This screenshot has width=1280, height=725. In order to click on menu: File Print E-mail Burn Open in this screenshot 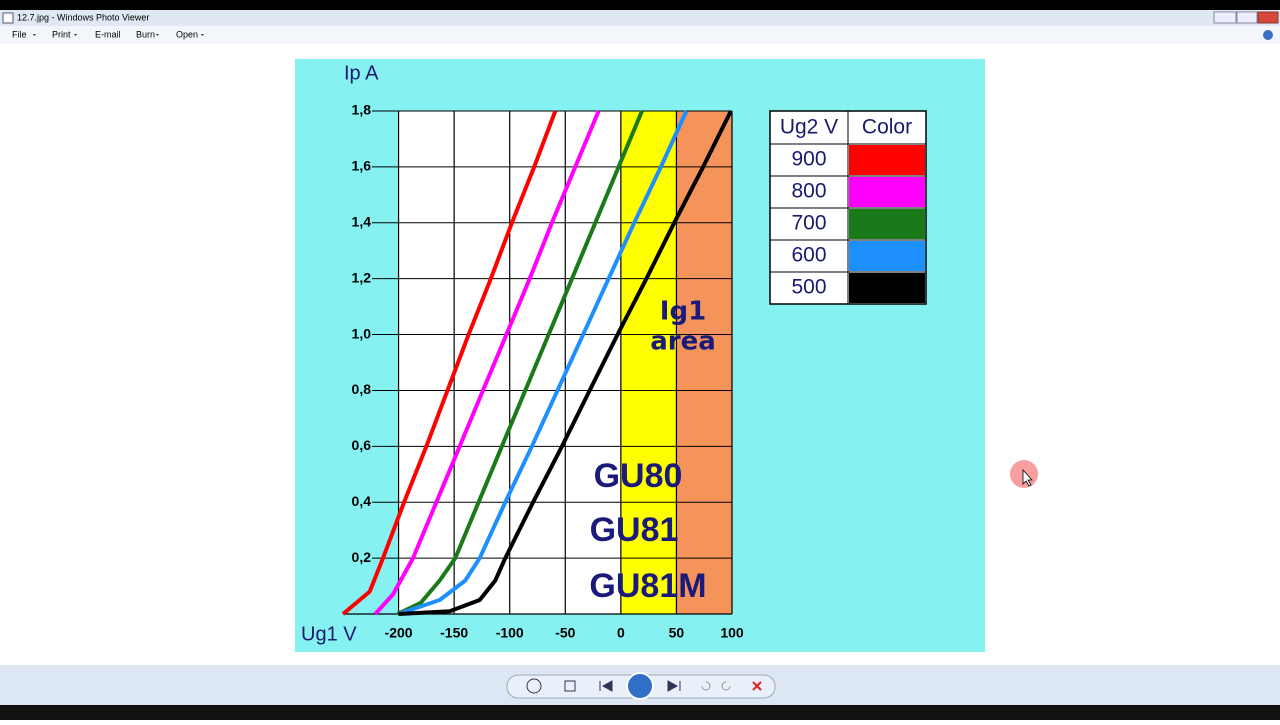, I will do `click(108, 34)`.